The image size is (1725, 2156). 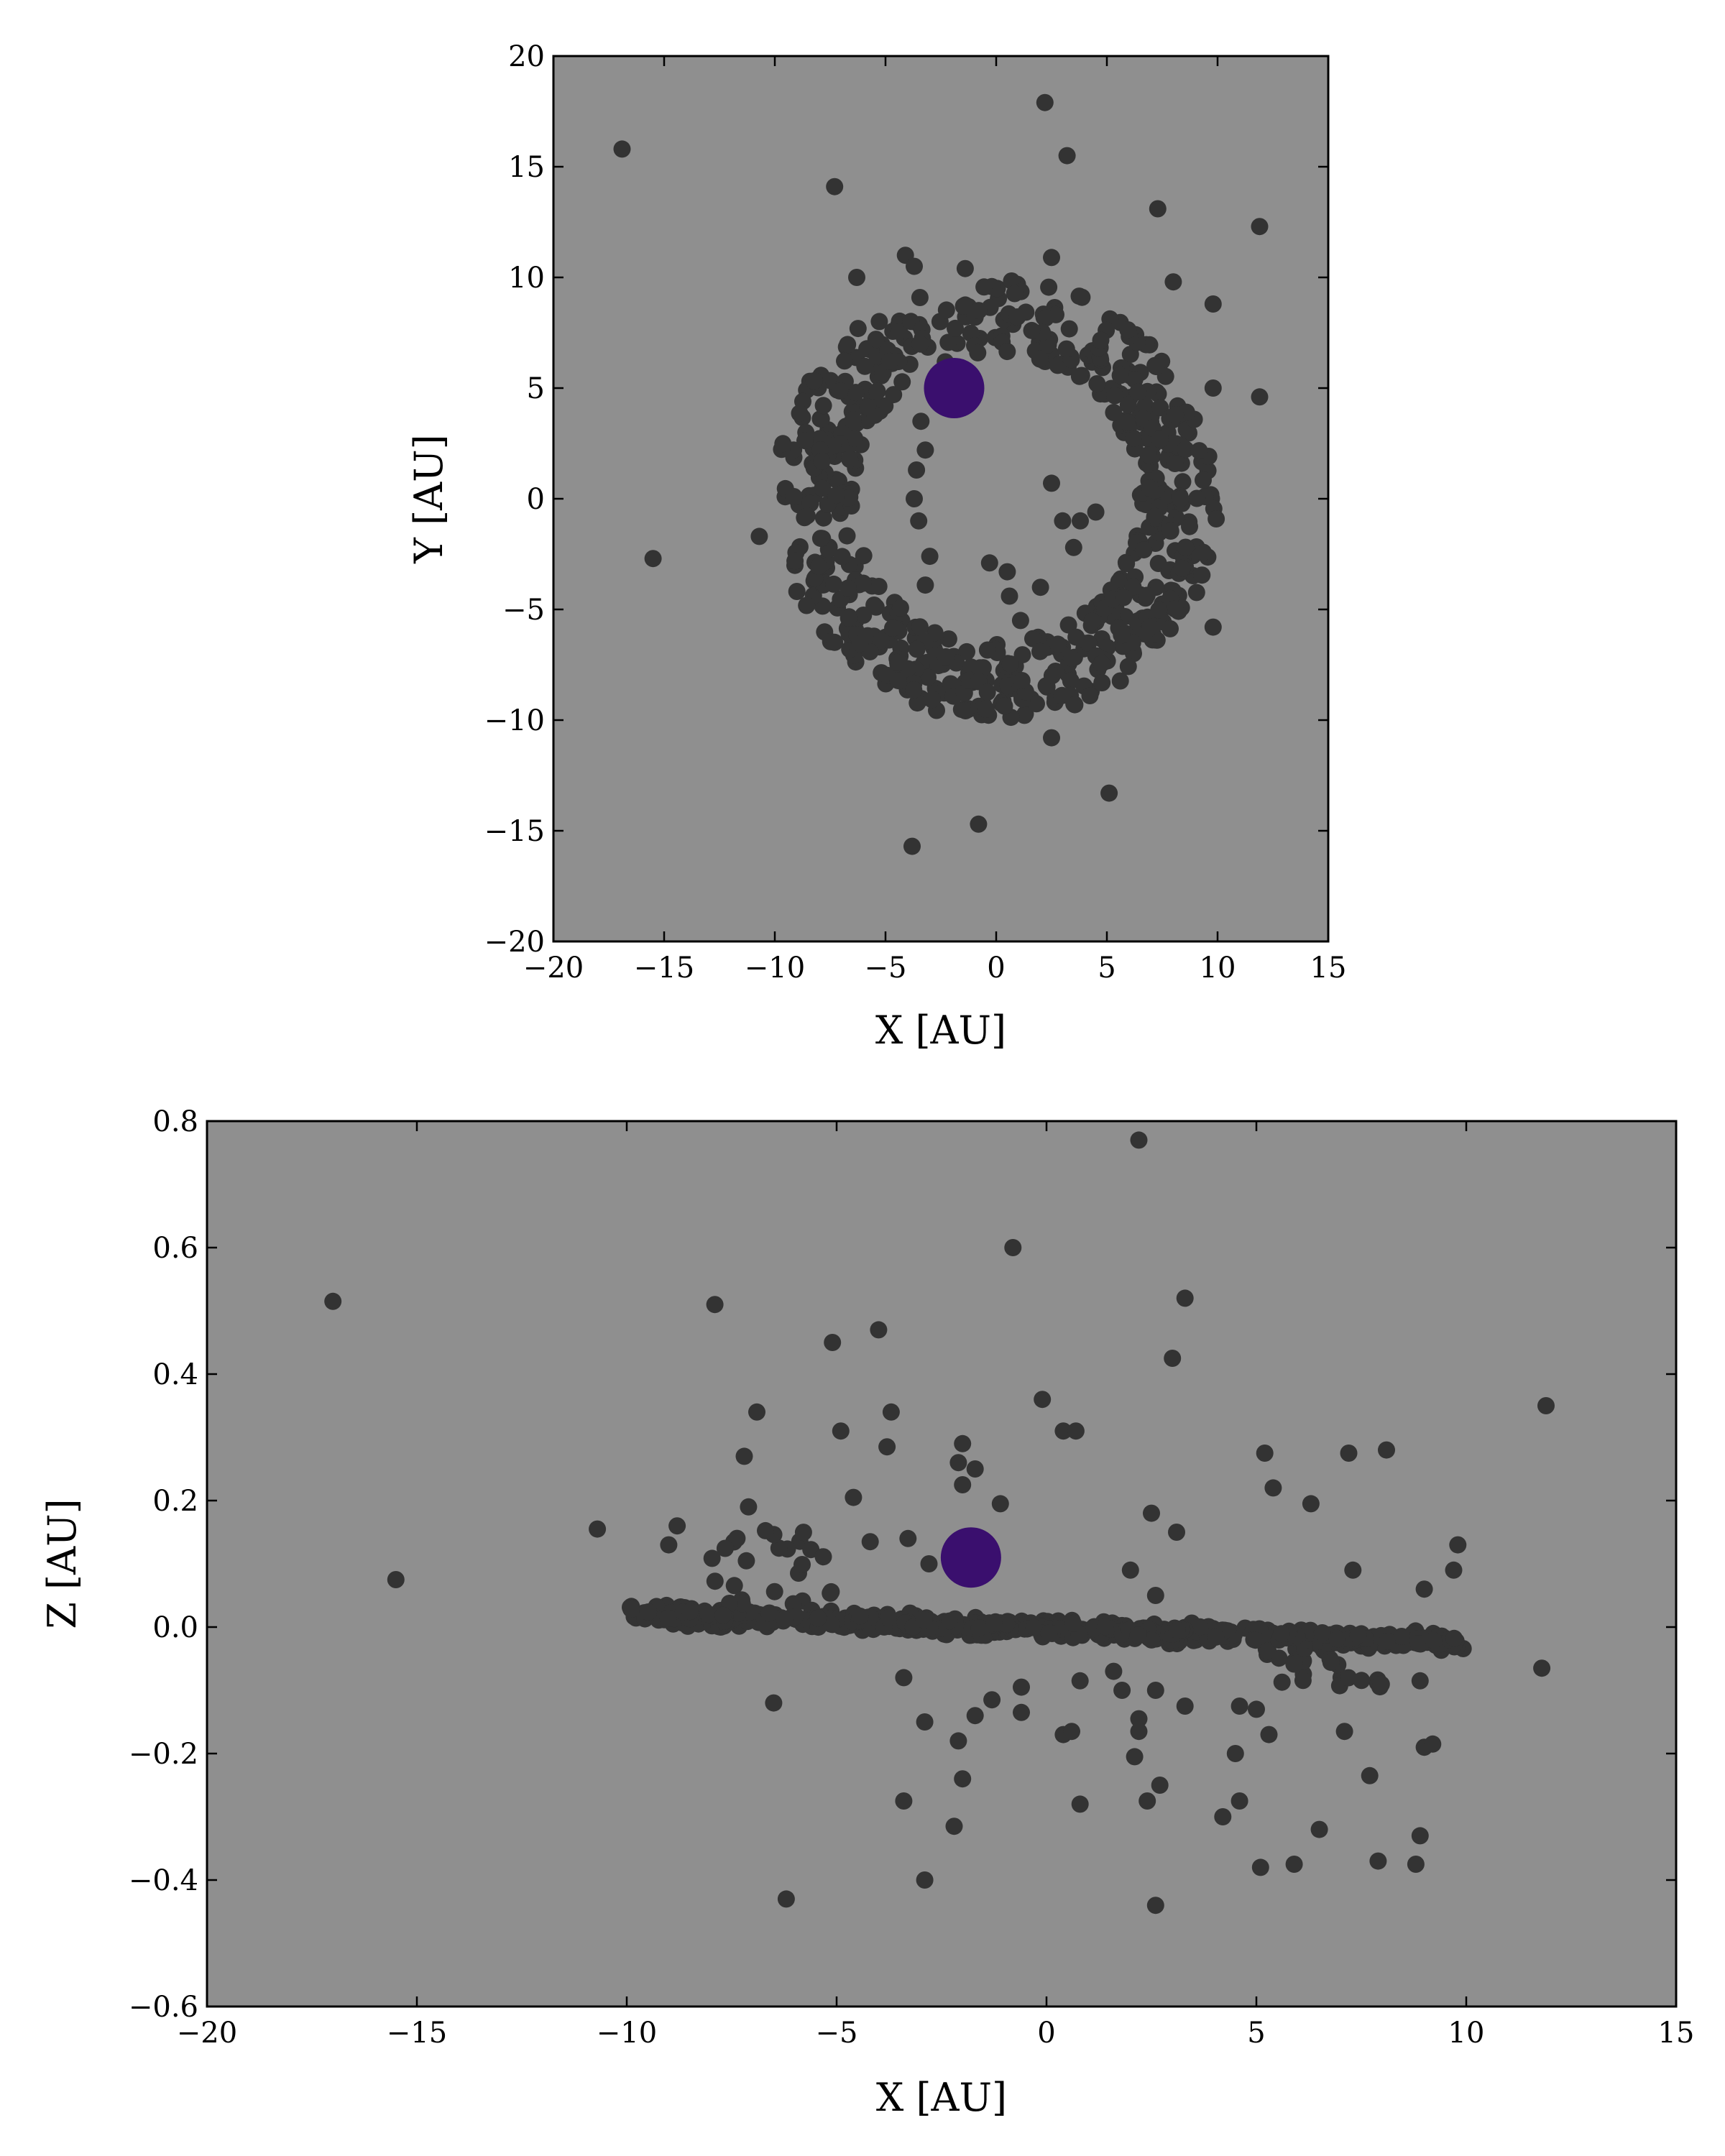 I want to click on xy-planet-marker, so click(x=954, y=388).